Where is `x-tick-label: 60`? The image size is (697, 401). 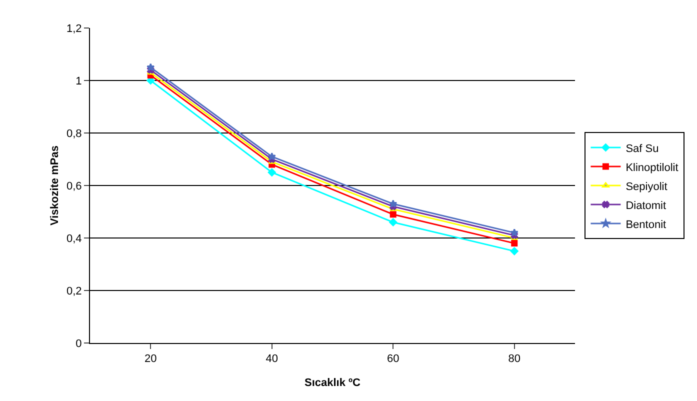 x-tick-label: 60 is located at coordinates (393, 359).